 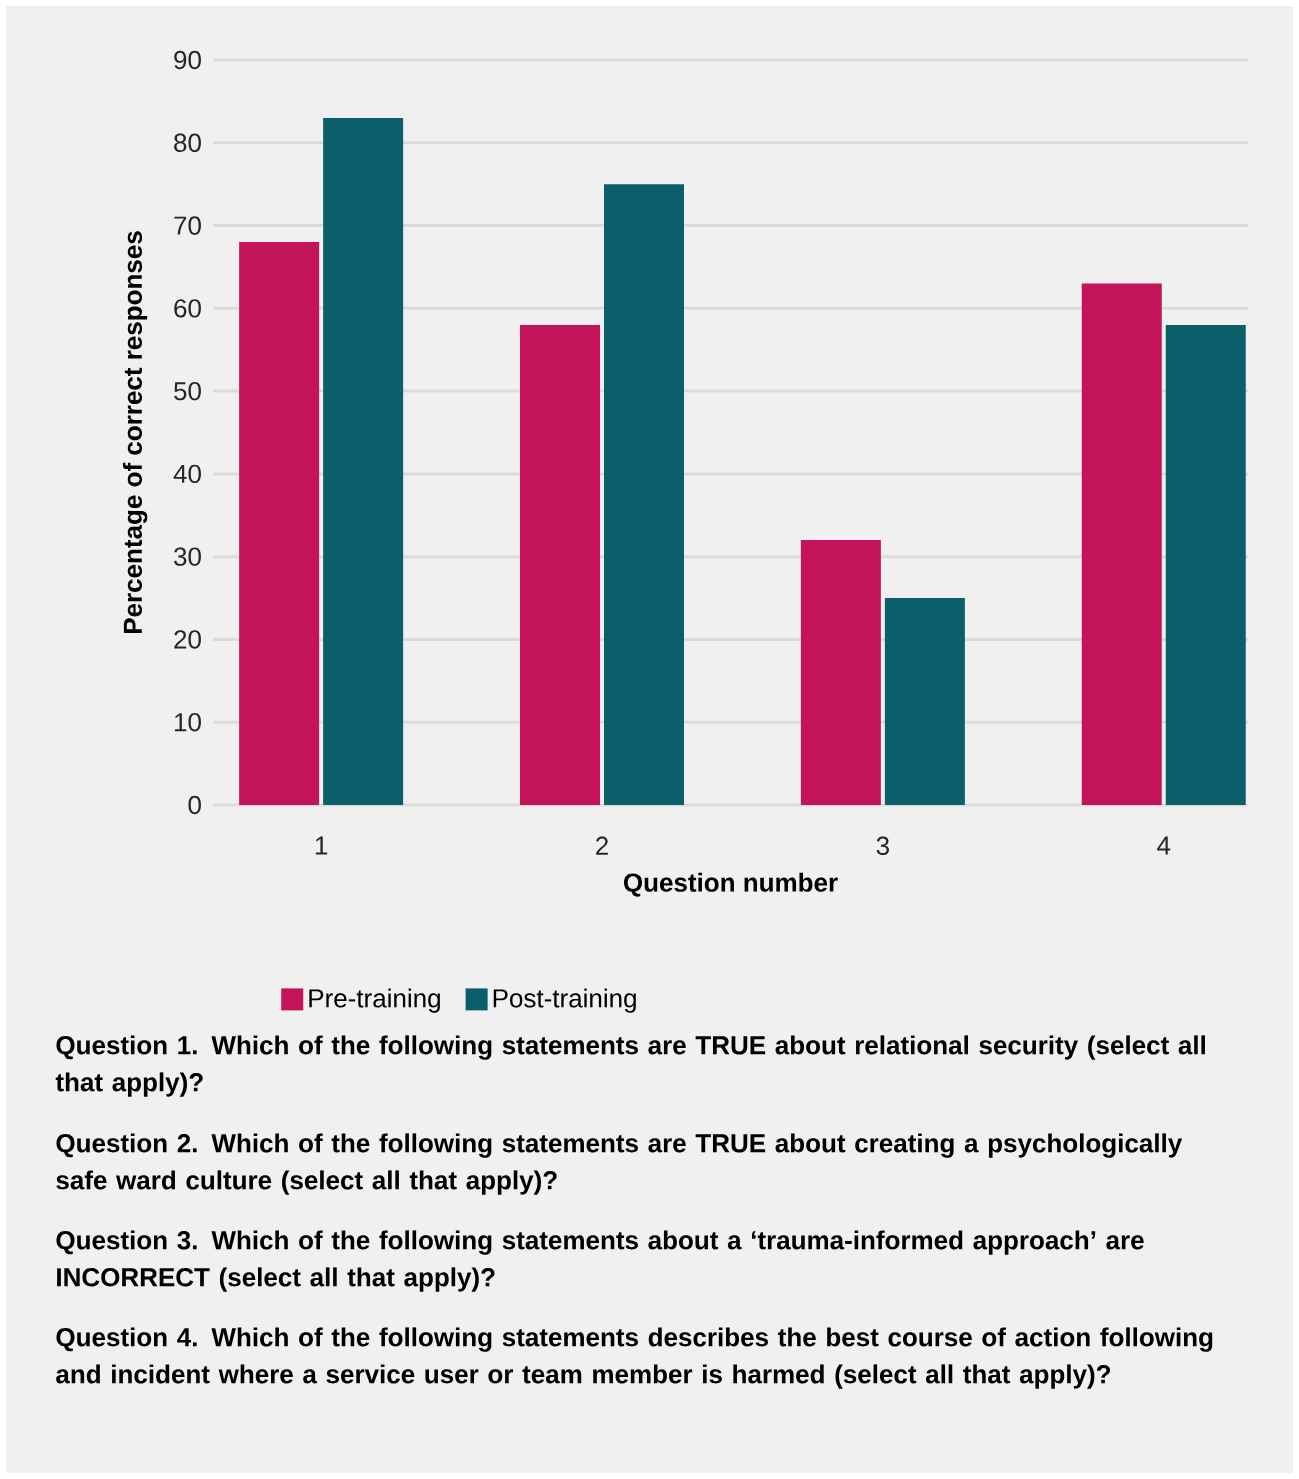 I want to click on y-tick-label: 10, so click(x=187, y=722).